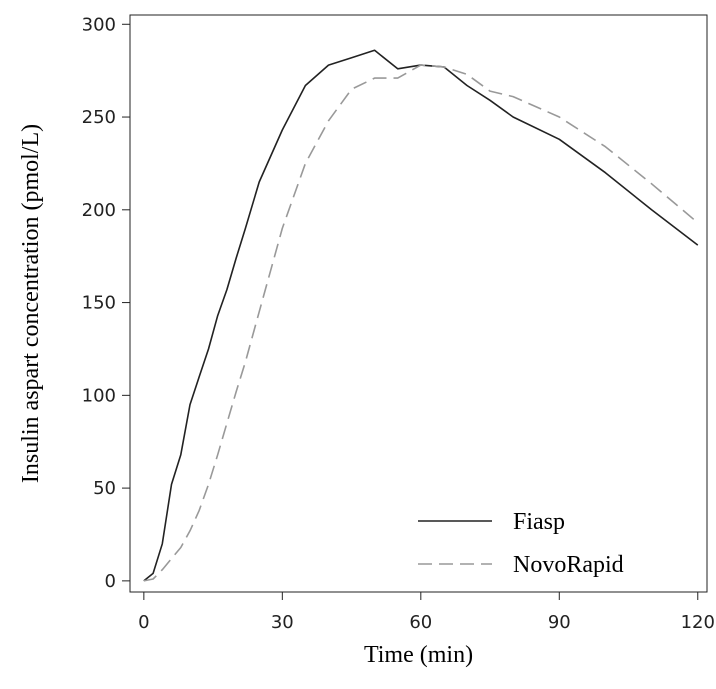 Image resolution: width=716 pixels, height=689 pixels. What do you see at coordinates (99, 117) in the screenshot?
I see `y-tick-label: 250` at bounding box center [99, 117].